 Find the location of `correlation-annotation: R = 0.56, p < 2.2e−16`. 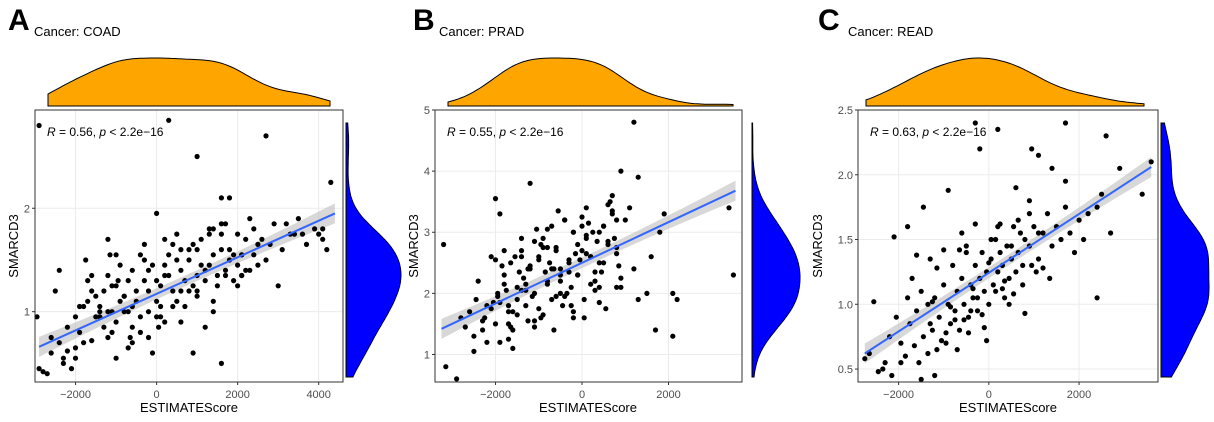

correlation-annotation: R = 0.56, p < 2.2e−16 is located at coordinates (105, 132).